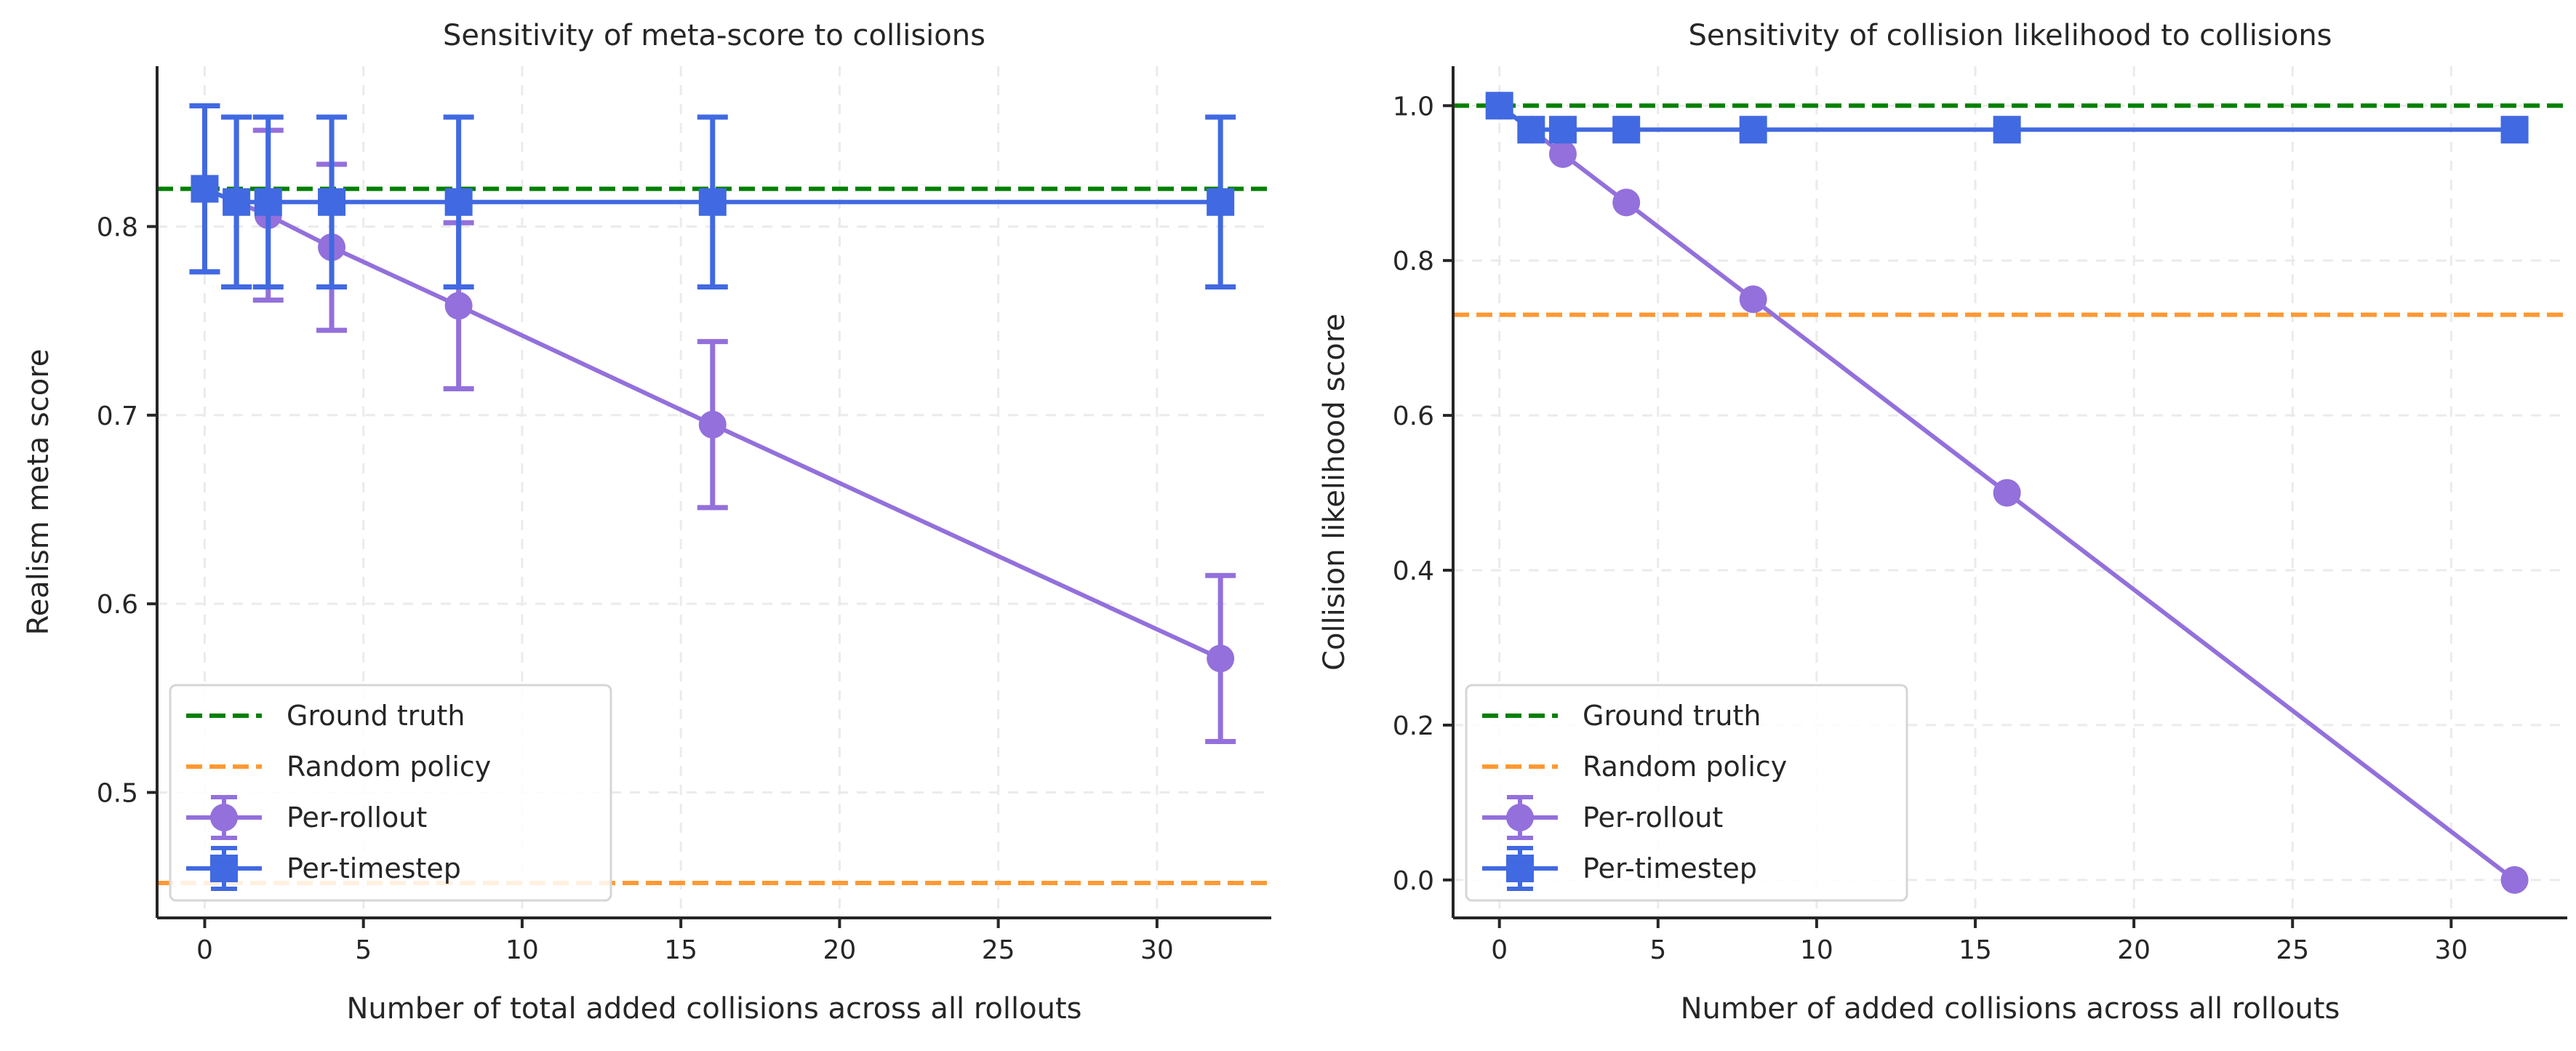 The width and height of the screenshot is (2576, 1051). What do you see at coordinates (1413, 571) in the screenshot?
I see `y-tick-label: 0.4` at bounding box center [1413, 571].